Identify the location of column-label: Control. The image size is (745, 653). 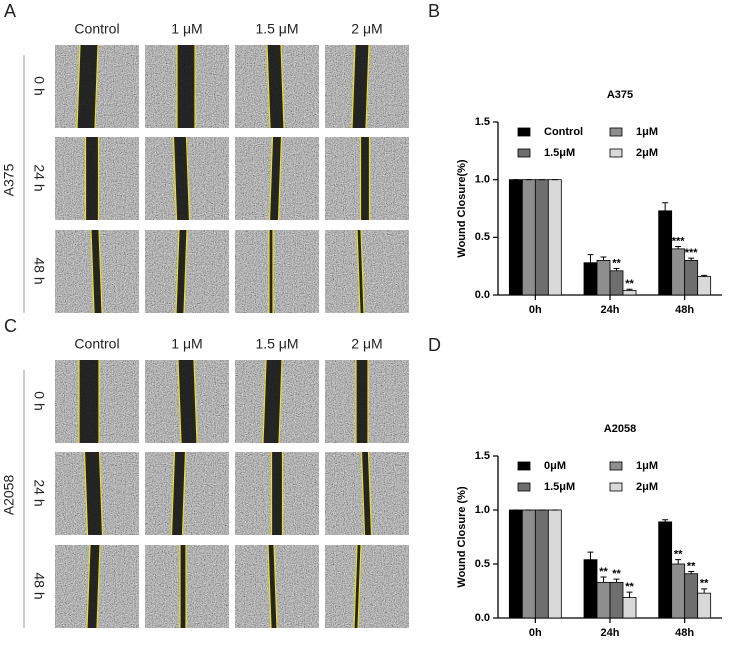
(96, 344).